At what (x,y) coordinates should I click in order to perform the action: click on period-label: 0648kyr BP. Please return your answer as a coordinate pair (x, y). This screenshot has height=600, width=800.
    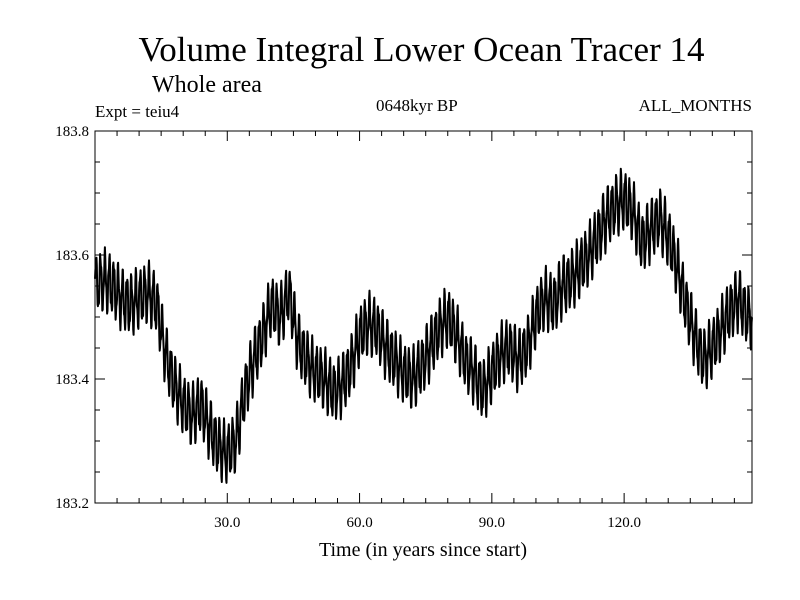
    Looking at the image, I should click on (417, 105).